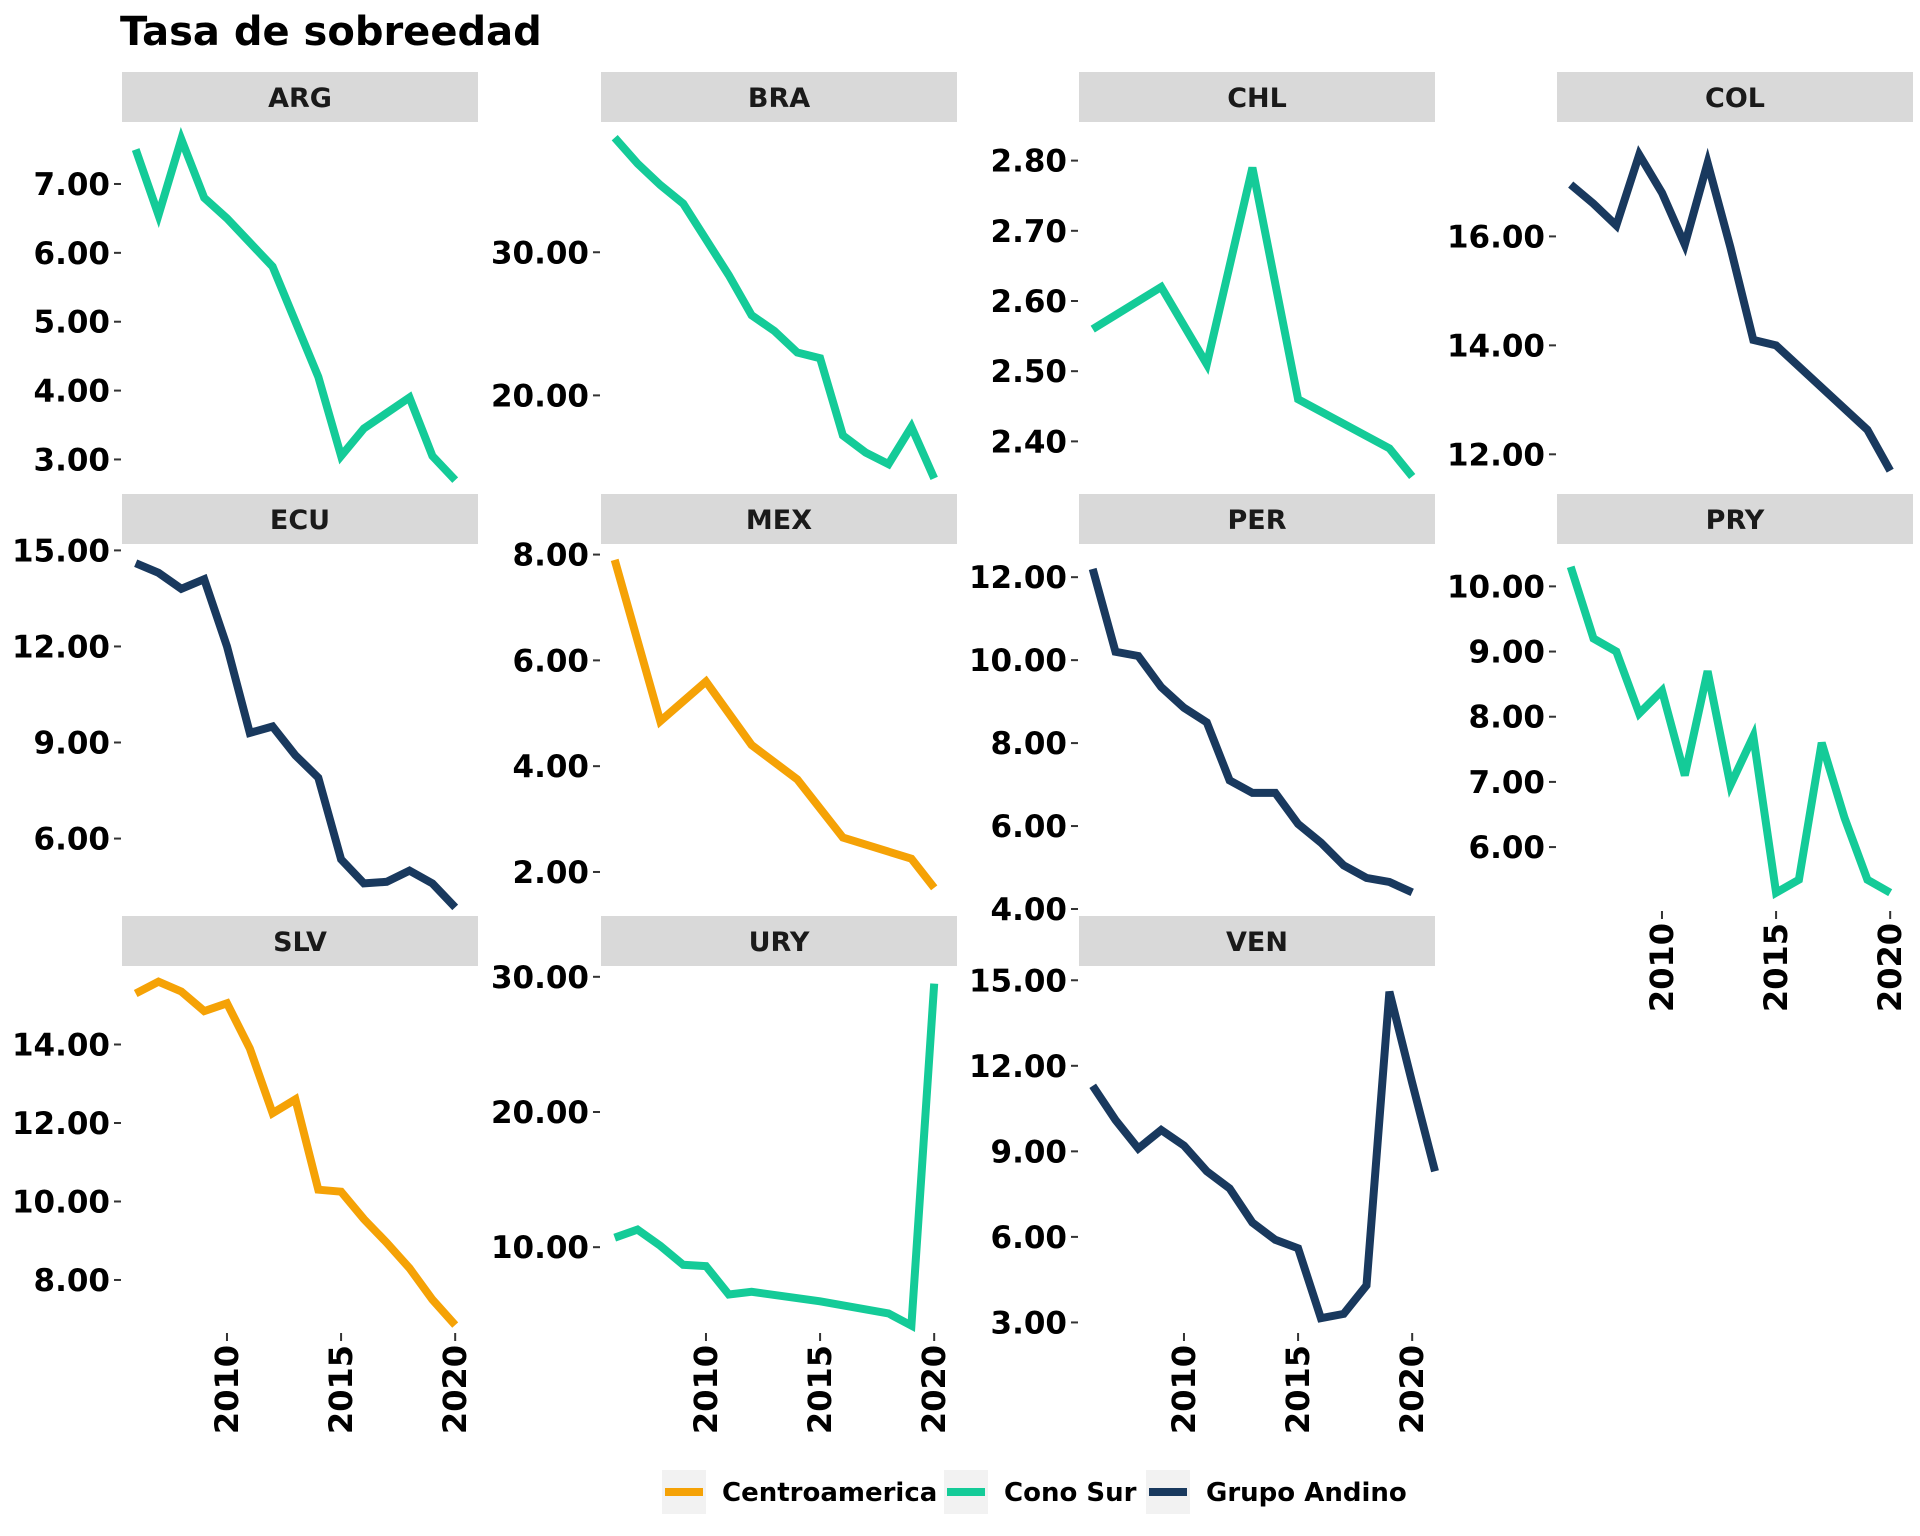  I want to click on chart-title: Tasa de sobreedad, so click(331, 32).